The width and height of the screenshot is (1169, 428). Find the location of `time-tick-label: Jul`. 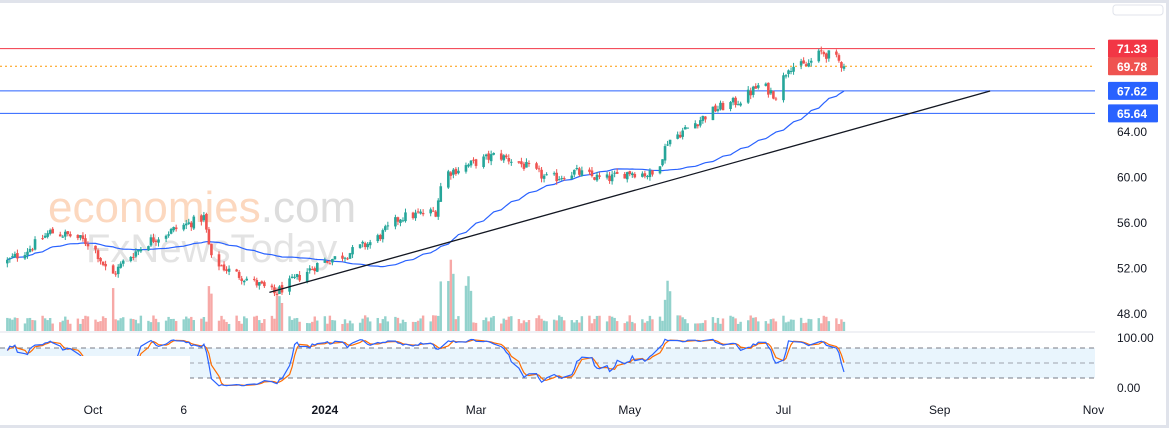

time-tick-label: Jul is located at coordinates (783, 410).